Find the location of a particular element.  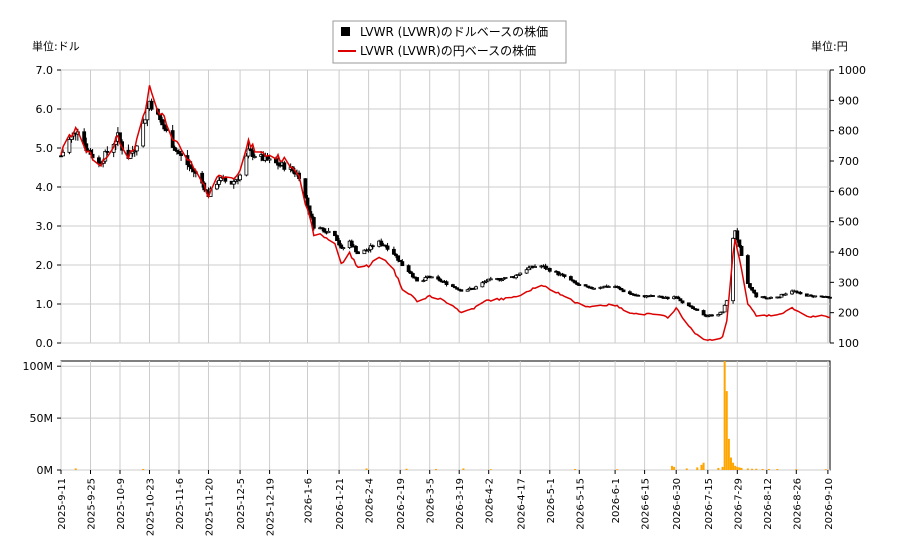

volume-tick-label: 100M is located at coordinates (38, 366).